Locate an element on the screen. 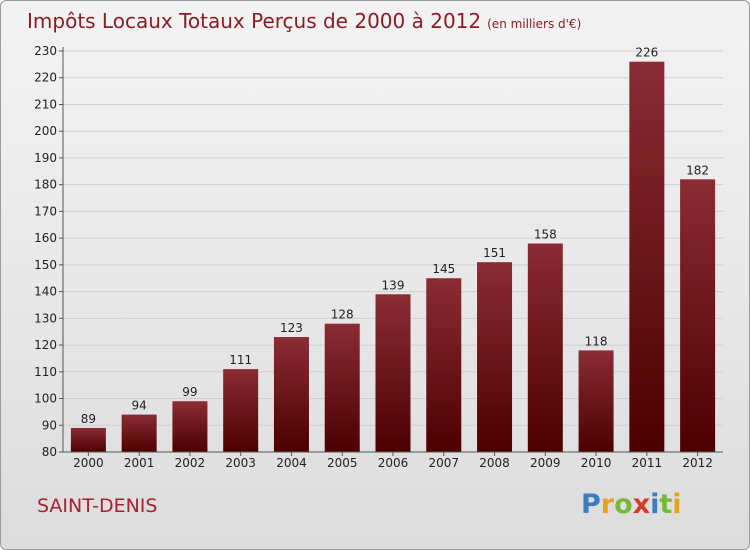 Image resolution: width=750 pixels, height=550 pixels. chart-subtitle: (en milliers d'€) is located at coordinates (534, 24).